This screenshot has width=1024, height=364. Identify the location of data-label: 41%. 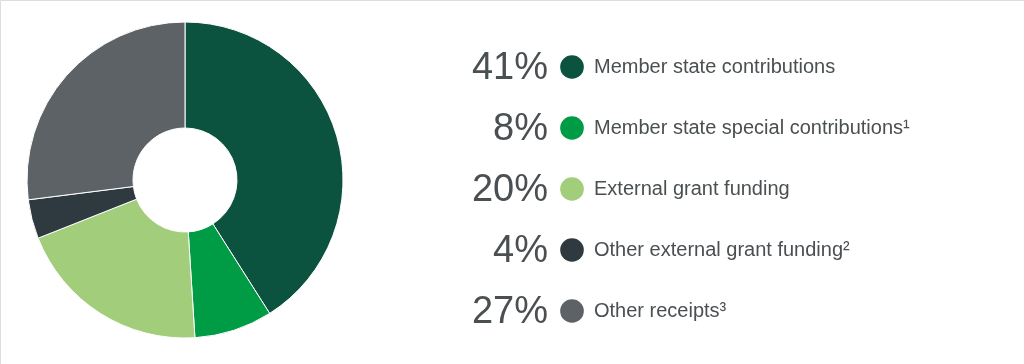
(509, 66).